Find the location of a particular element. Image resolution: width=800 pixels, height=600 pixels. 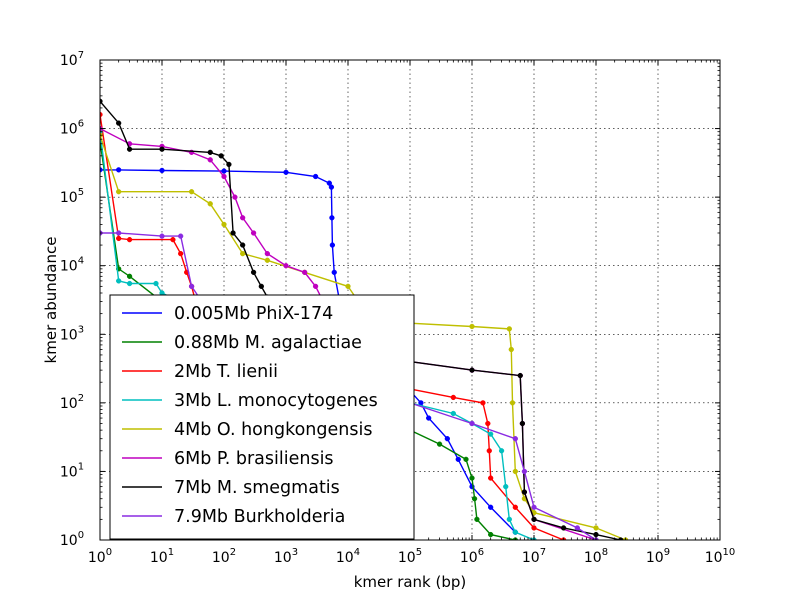

legend-entry-label: 4Mb O. hongkongensis is located at coordinates (273, 430).